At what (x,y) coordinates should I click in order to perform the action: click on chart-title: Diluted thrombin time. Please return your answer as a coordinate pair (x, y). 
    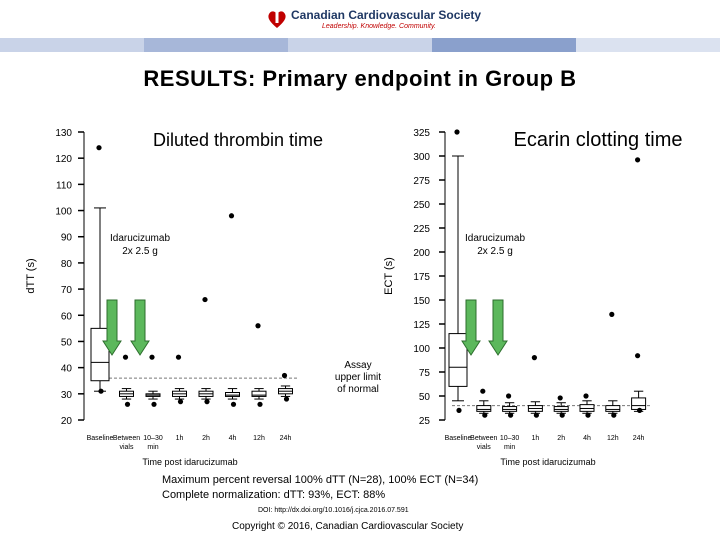
    Looking at the image, I should click on (238, 140).